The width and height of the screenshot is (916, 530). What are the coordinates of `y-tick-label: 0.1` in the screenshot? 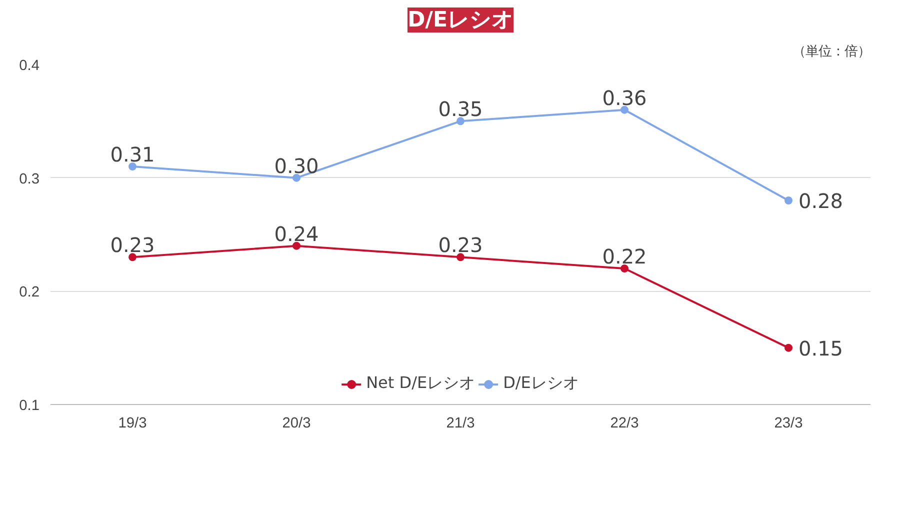 It's located at (29, 406).